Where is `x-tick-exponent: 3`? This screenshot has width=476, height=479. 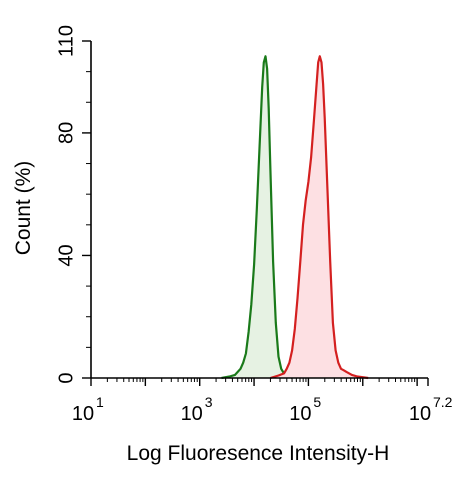 x-tick-exponent: 3 is located at coordinates (209, 402).